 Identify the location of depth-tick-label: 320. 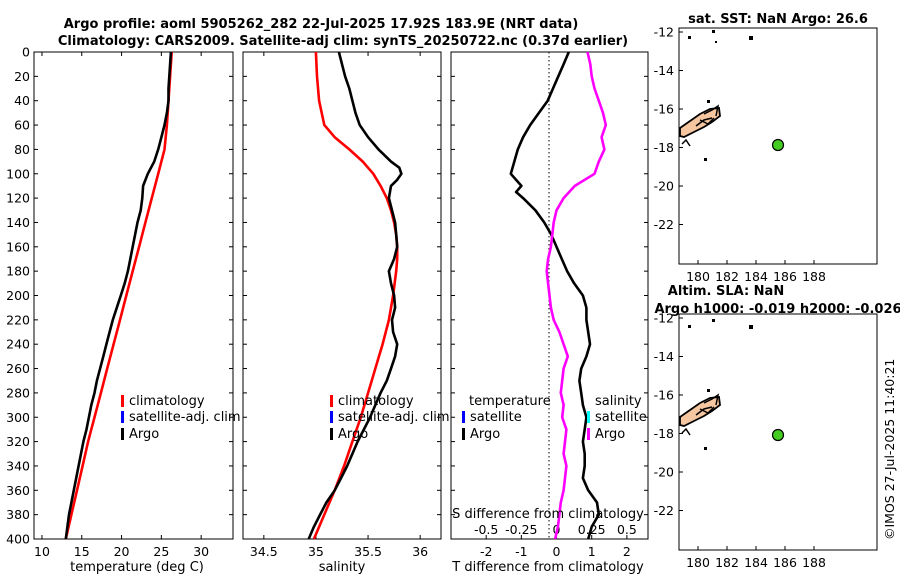
(18, 441).